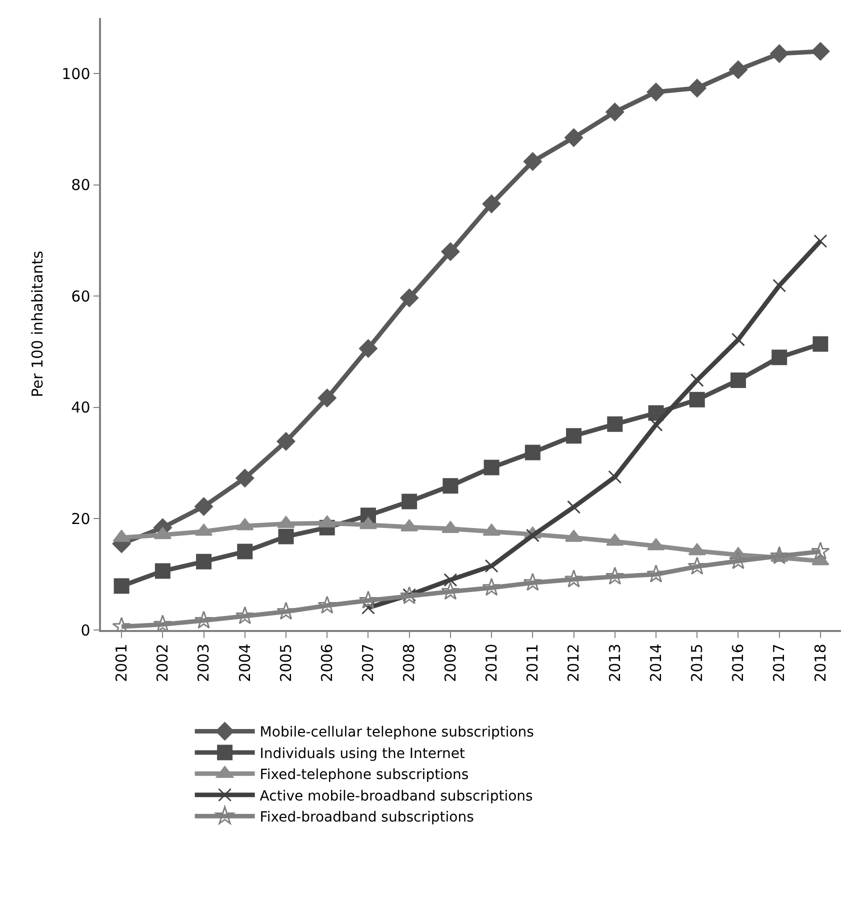  What do you see at coordinates (397, 732) in the screenshot?
I see `legend-label: Mobile-cellular telephone subscriptions` at bounding box center [397, 732].